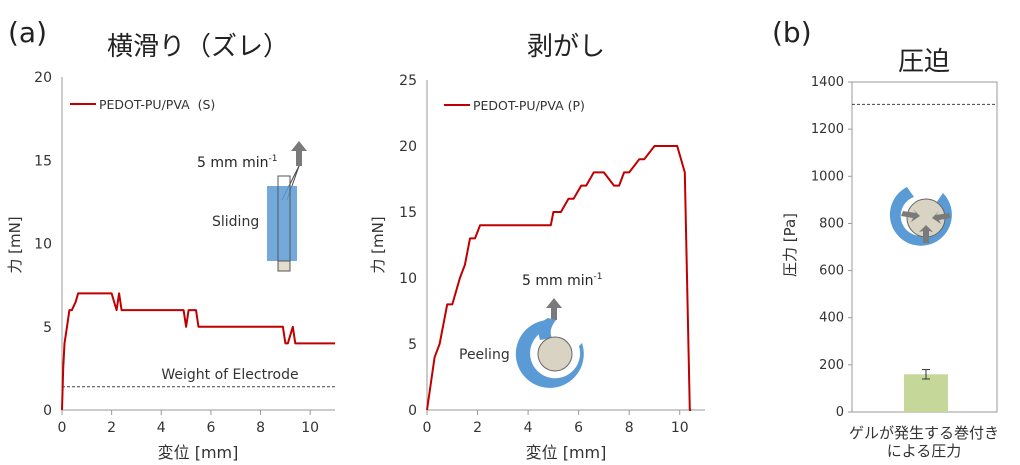 The width and height of the screenshot is (1020, 465). Describe the element at coordinates (555, 354) in the screenshot. I see `peeling-skin-cylinder` at that location.